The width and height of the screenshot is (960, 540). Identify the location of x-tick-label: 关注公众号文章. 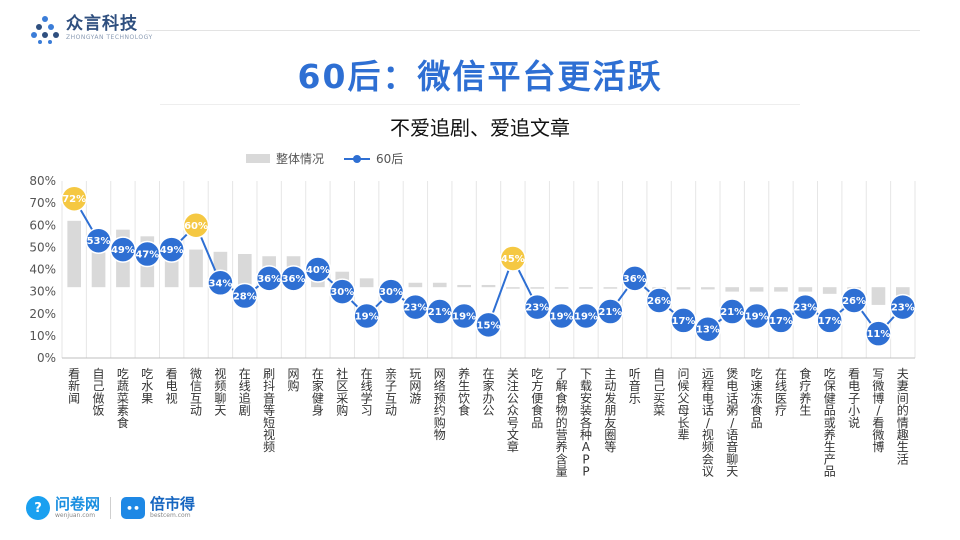
(513, 410).